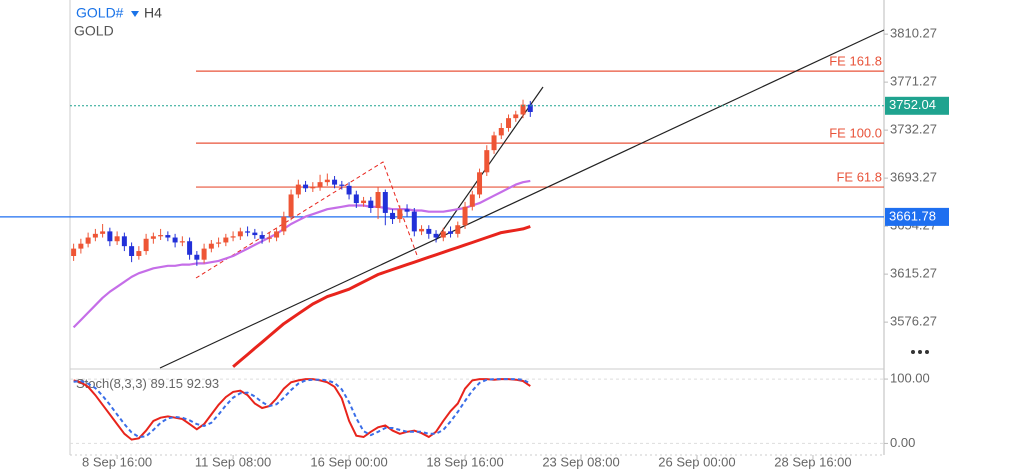 This screenshot has width=1024, height=472. Describe the element at coordinates (913, 33) in the screenshot. I see `y-tick-label: 3810.27` at that location.